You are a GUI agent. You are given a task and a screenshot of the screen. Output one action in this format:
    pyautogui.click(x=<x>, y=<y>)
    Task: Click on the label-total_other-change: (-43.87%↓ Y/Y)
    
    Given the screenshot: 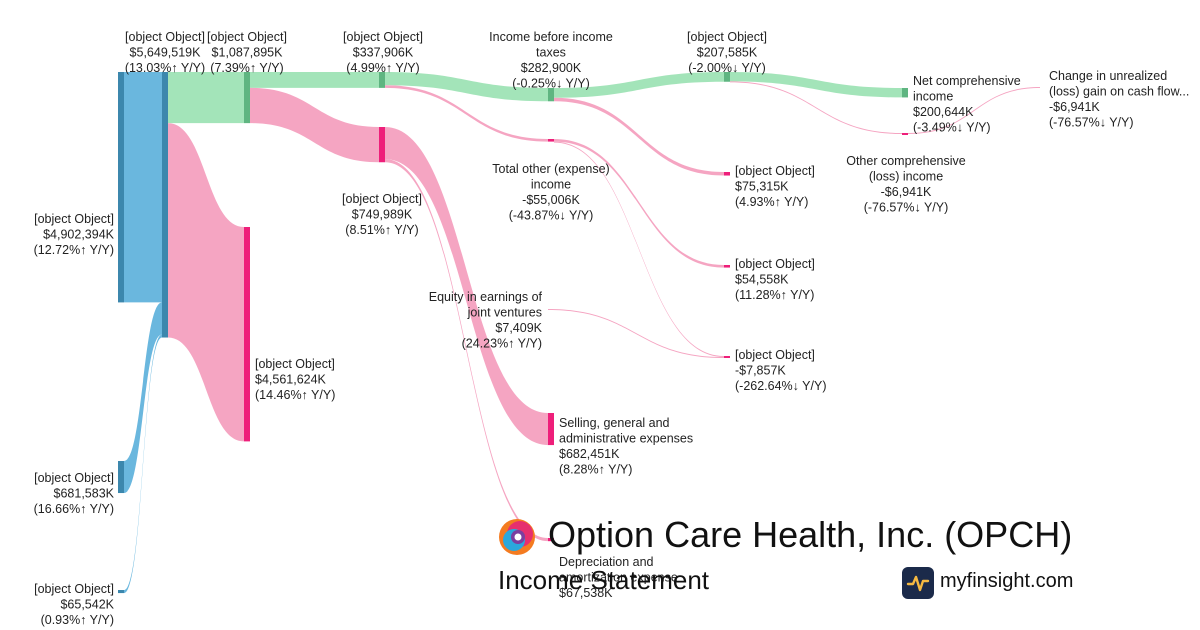 What is the action you would take?
    pyautogui.click(x=551, y=216)
    